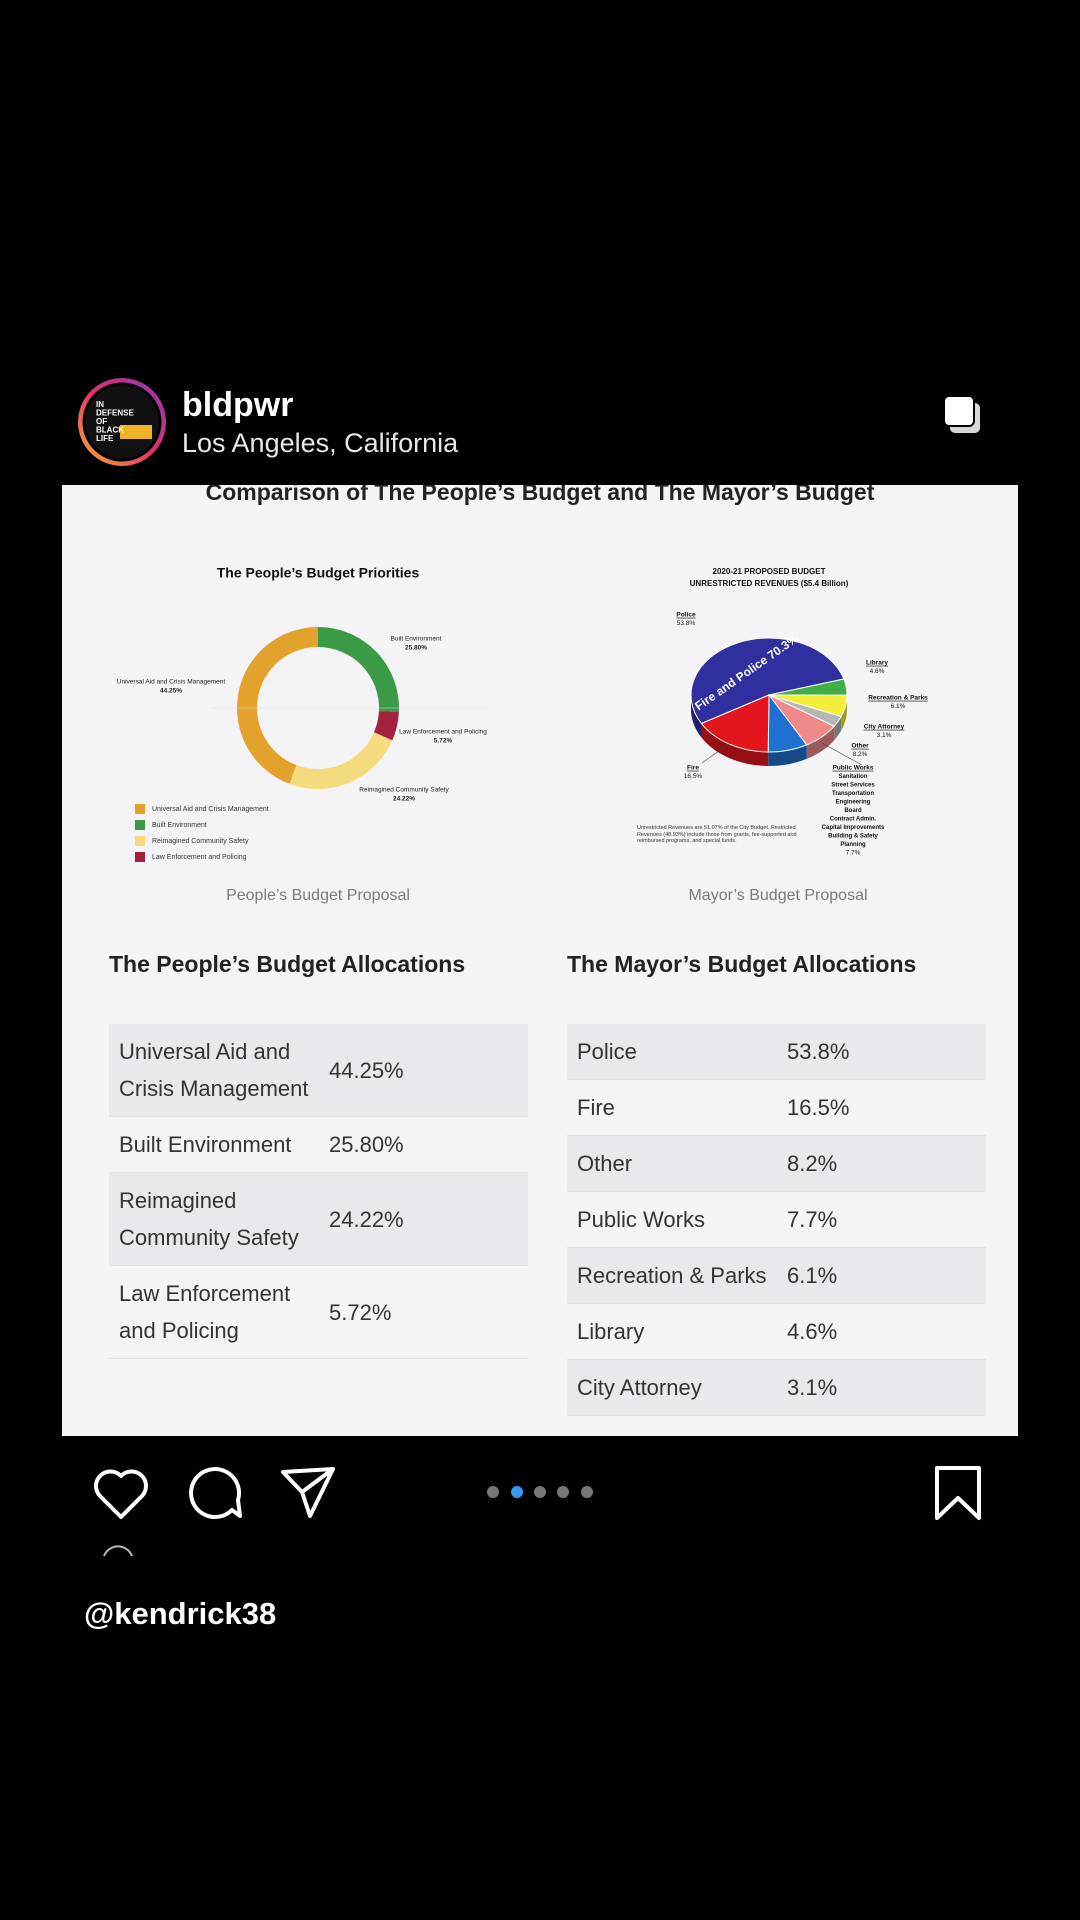  Describe the element at coordinates (812, 1387) in the screenshot. I see `row-value: 3.1%` at that location.